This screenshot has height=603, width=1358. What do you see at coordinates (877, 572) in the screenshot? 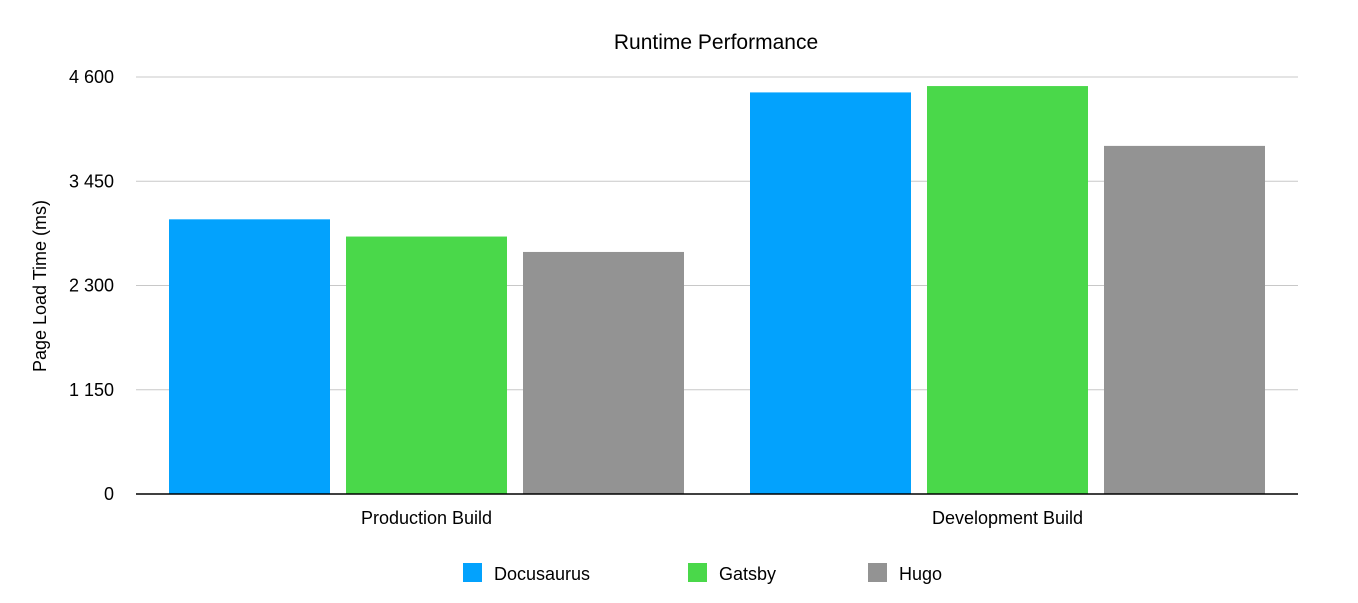
I see `legend-swatch-hugo` at bounding box center [877, 572].